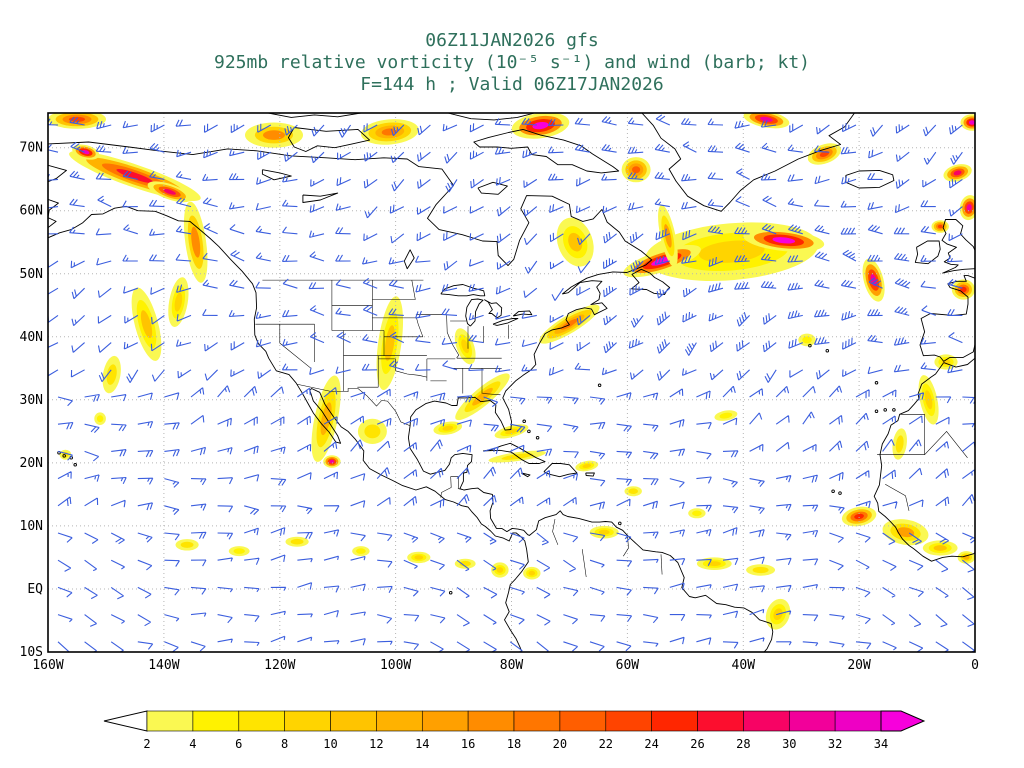  Describe the element at coordinates (192, 744) in the screenshot. I see `colorbar-tick-label: 4` at that location.